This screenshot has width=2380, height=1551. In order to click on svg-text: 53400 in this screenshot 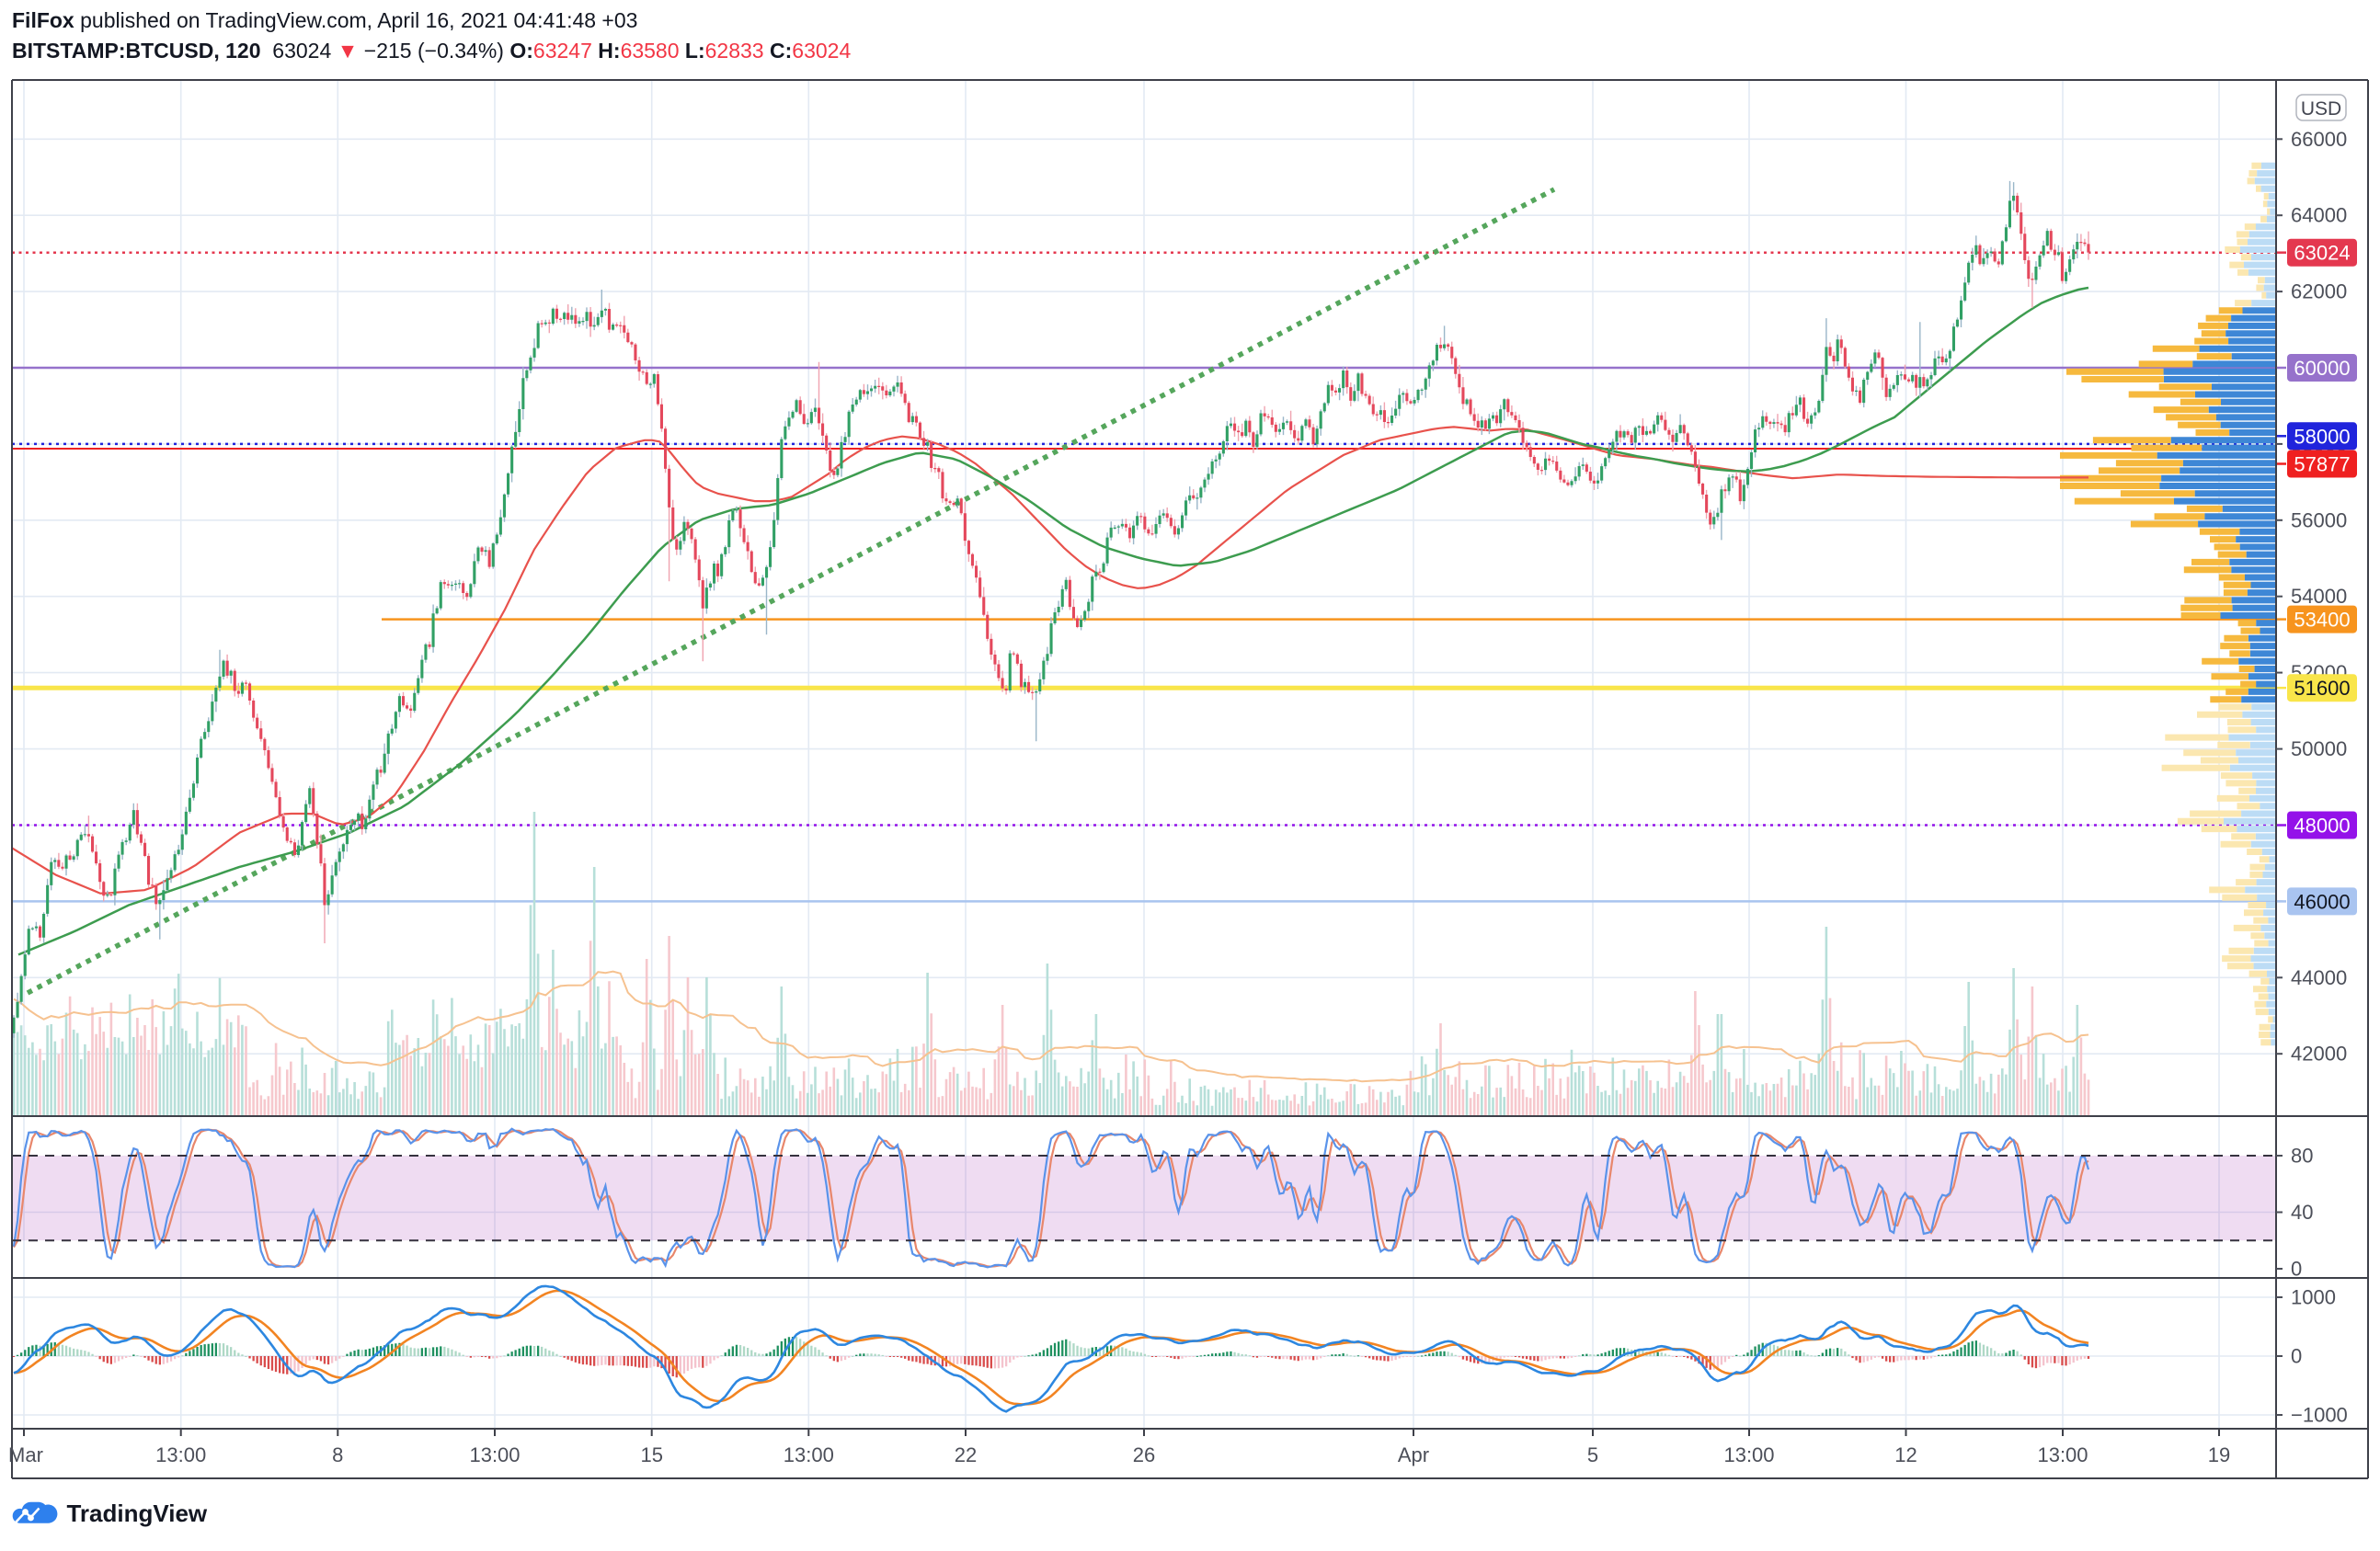, I will do `click(2322, 620)`.